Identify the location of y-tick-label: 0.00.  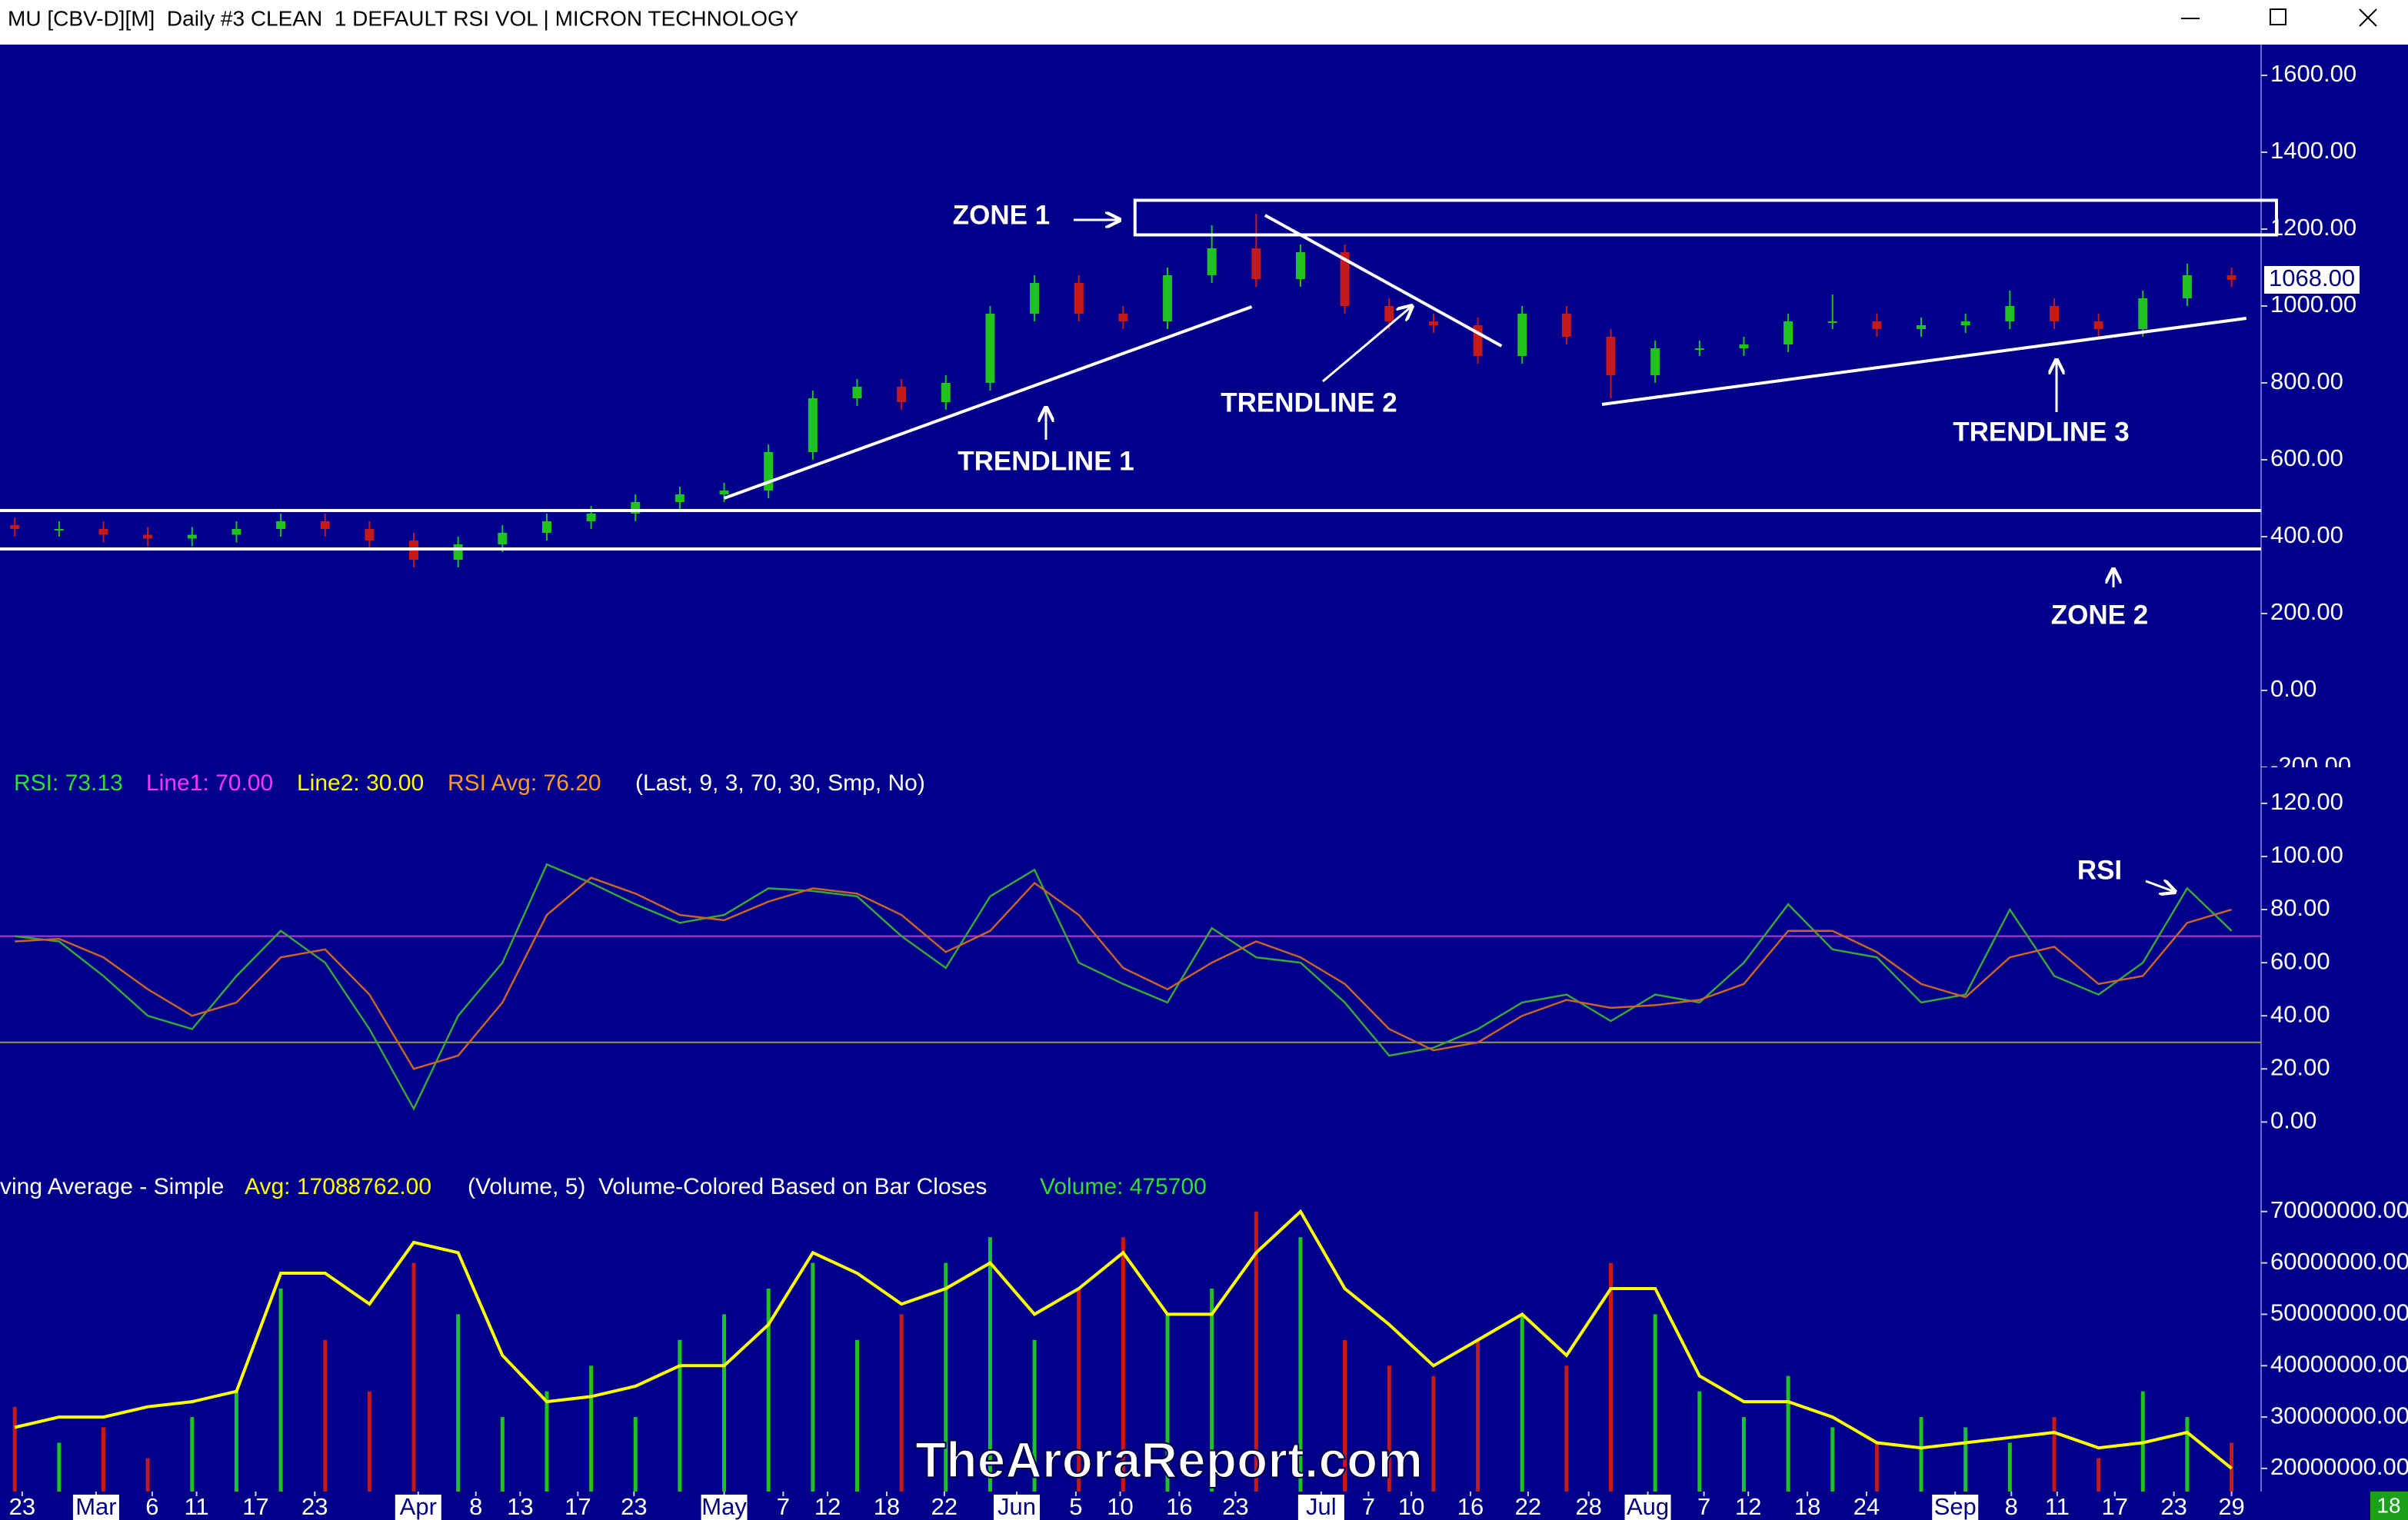
(2293, 688).